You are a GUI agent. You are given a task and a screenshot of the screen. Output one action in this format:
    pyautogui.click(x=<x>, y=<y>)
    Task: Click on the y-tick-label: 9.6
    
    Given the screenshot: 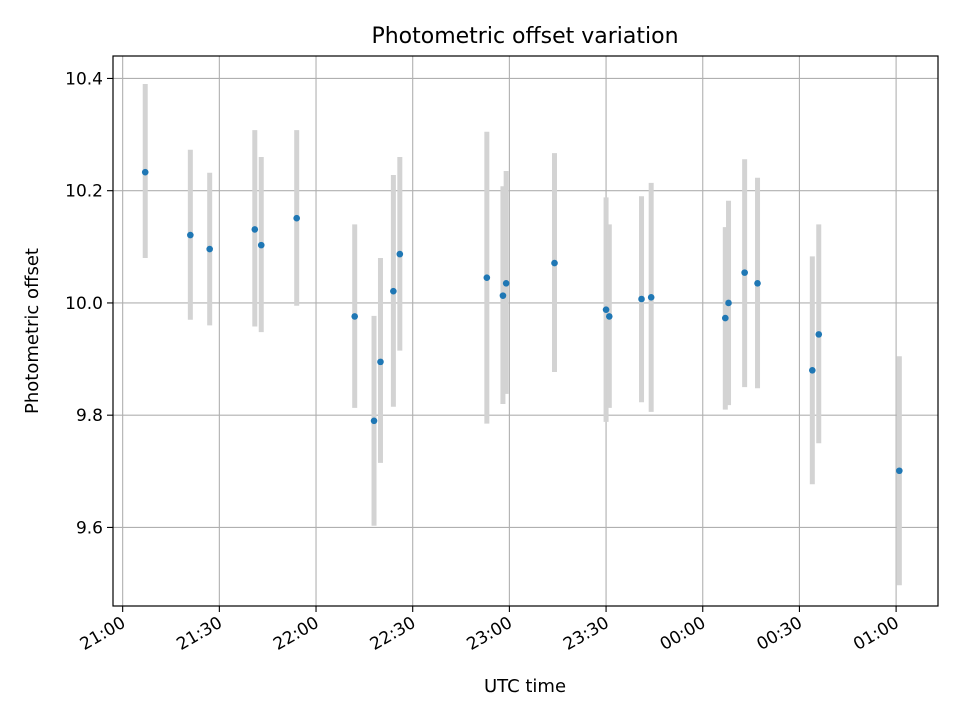 What is the action you would take?
    pyautogui.click(x=89, y=528)
    